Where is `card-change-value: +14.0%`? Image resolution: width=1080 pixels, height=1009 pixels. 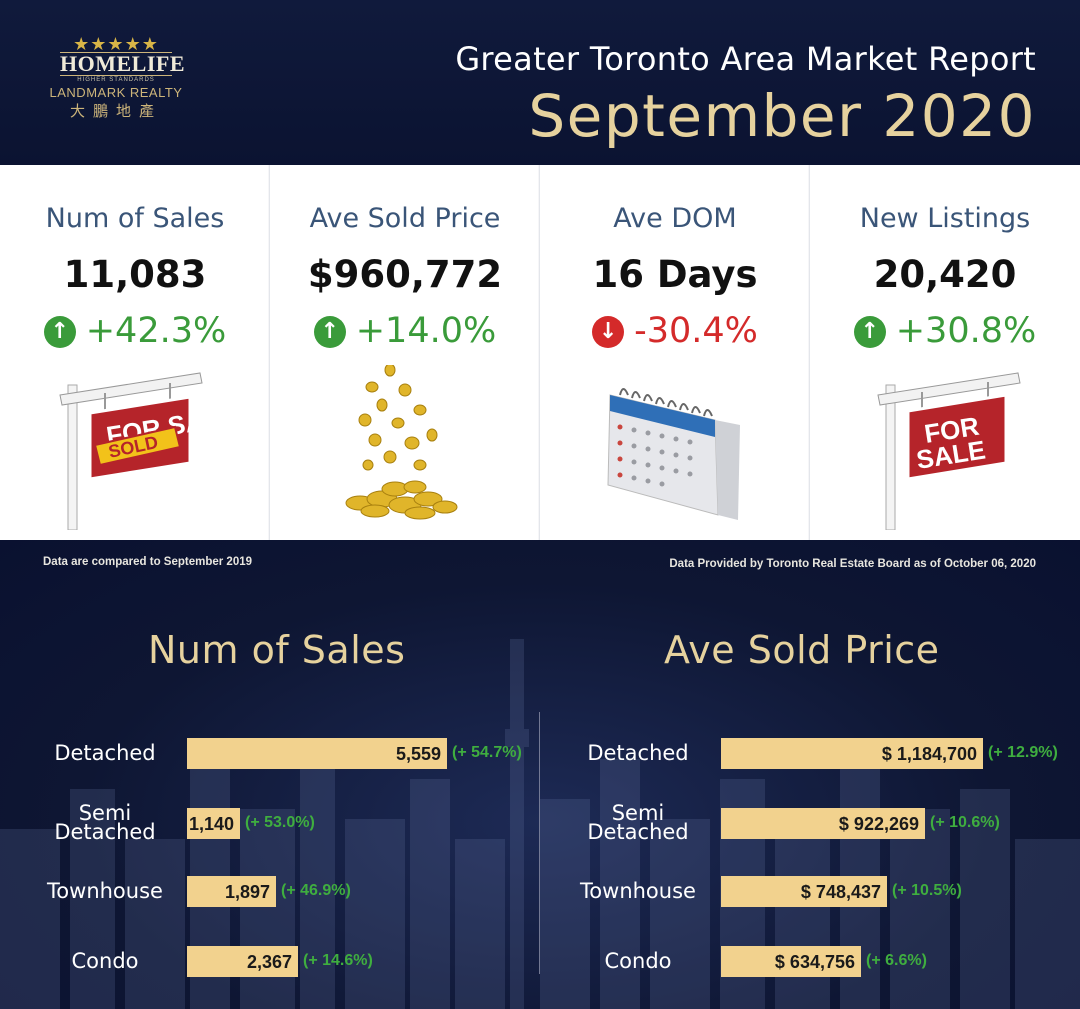
card-change-value: +14.0% is located at coordinates (426, 331).